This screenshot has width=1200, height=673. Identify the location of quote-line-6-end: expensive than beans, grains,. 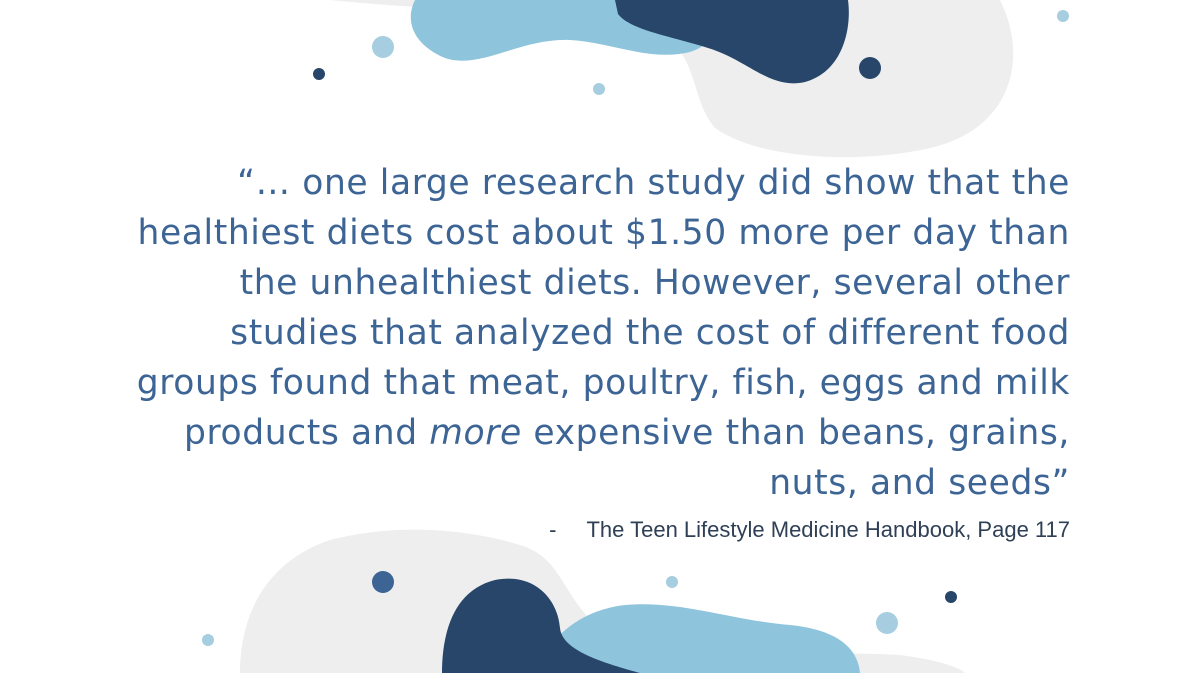
(795, 433).